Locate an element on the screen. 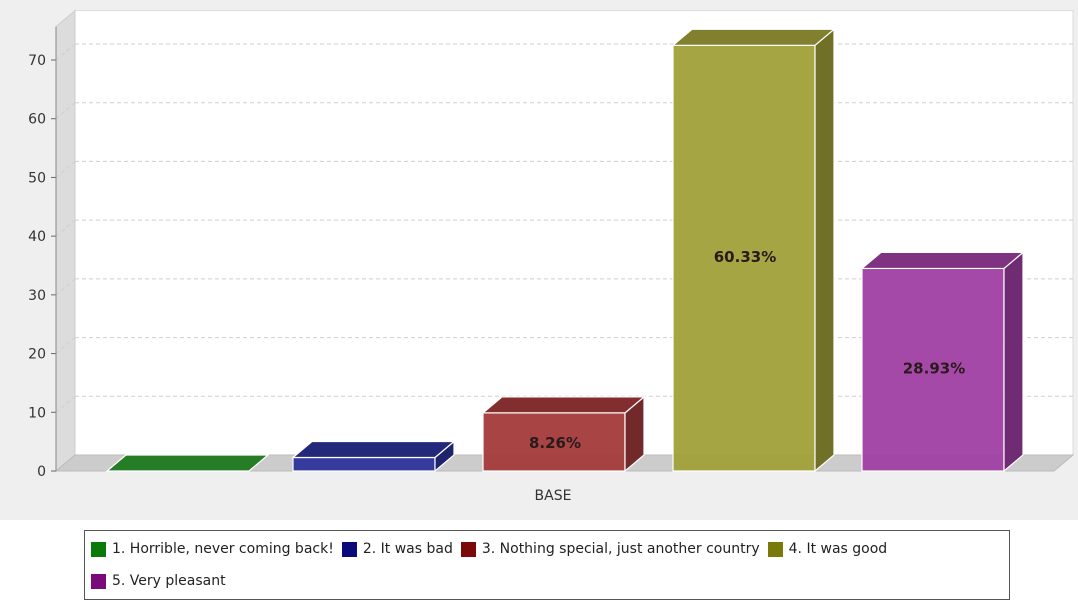 Image resolution: width=1078 pixels, height=607 pixels. y-tick-label: 60 is located at coordinates (37, 120).